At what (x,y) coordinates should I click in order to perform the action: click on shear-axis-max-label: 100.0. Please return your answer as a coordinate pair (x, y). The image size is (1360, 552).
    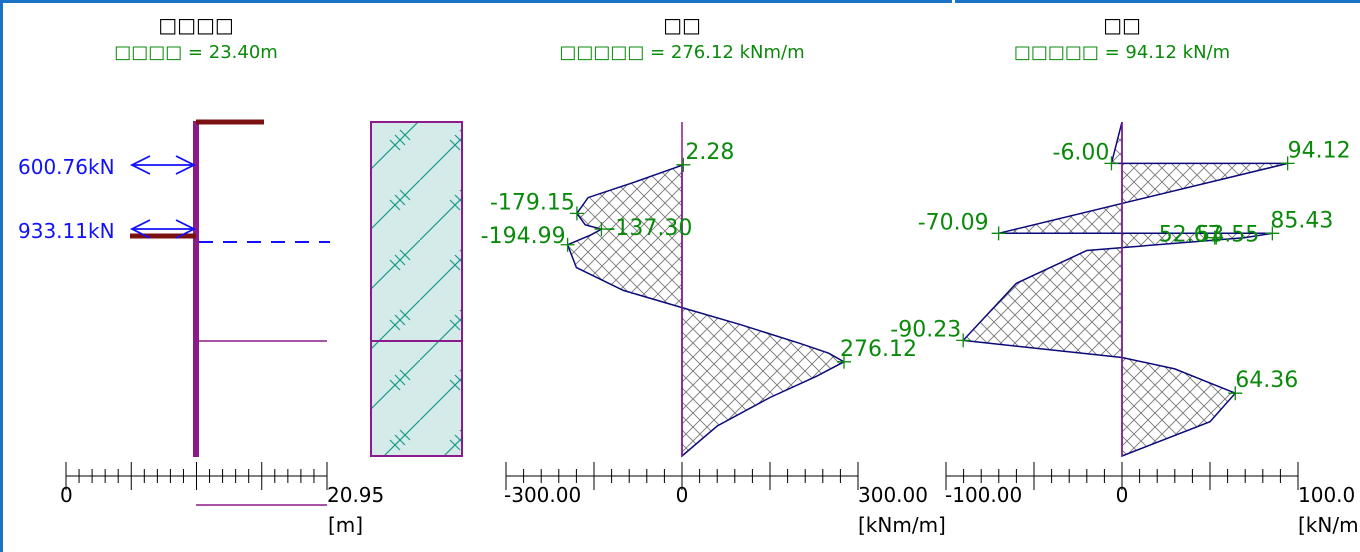
    Looking at the image, I should click on (1326, 495).